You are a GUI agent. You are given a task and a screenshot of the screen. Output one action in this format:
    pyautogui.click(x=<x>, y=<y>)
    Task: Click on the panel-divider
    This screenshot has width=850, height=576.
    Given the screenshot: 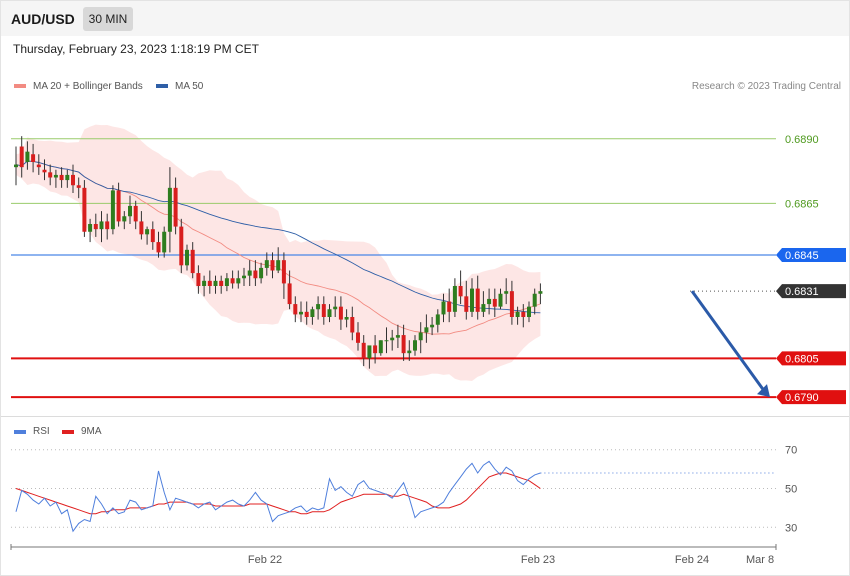 What is the action you would take?
    pyautogui.click(x=425, y=416)
    